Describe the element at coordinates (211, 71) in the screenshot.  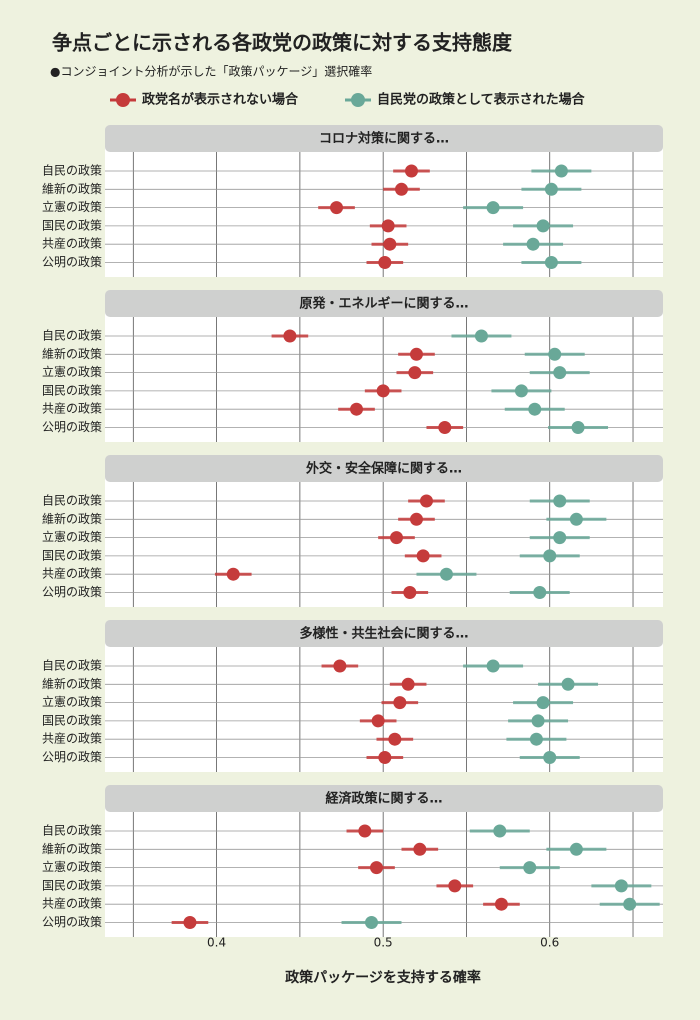
I see `chart-subtitle: ●コンジョイント分析が示した「政策パッケージ」選択確率` at that location.